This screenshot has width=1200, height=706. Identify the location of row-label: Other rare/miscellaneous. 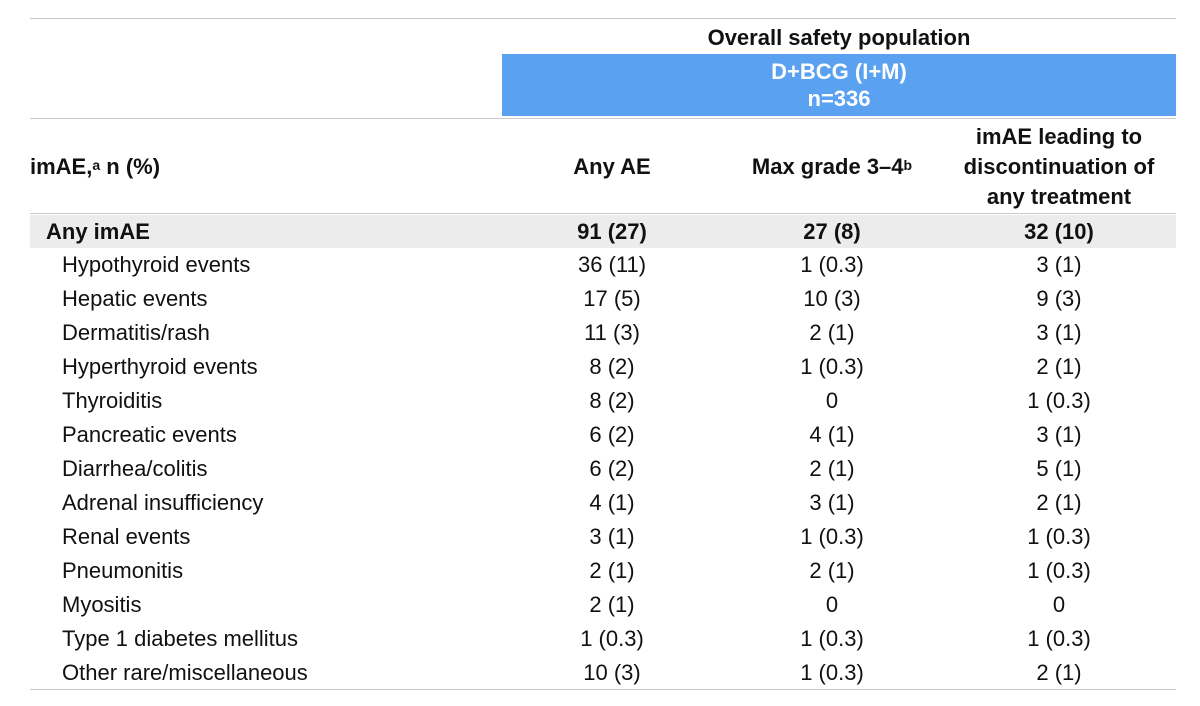
(185, 672).